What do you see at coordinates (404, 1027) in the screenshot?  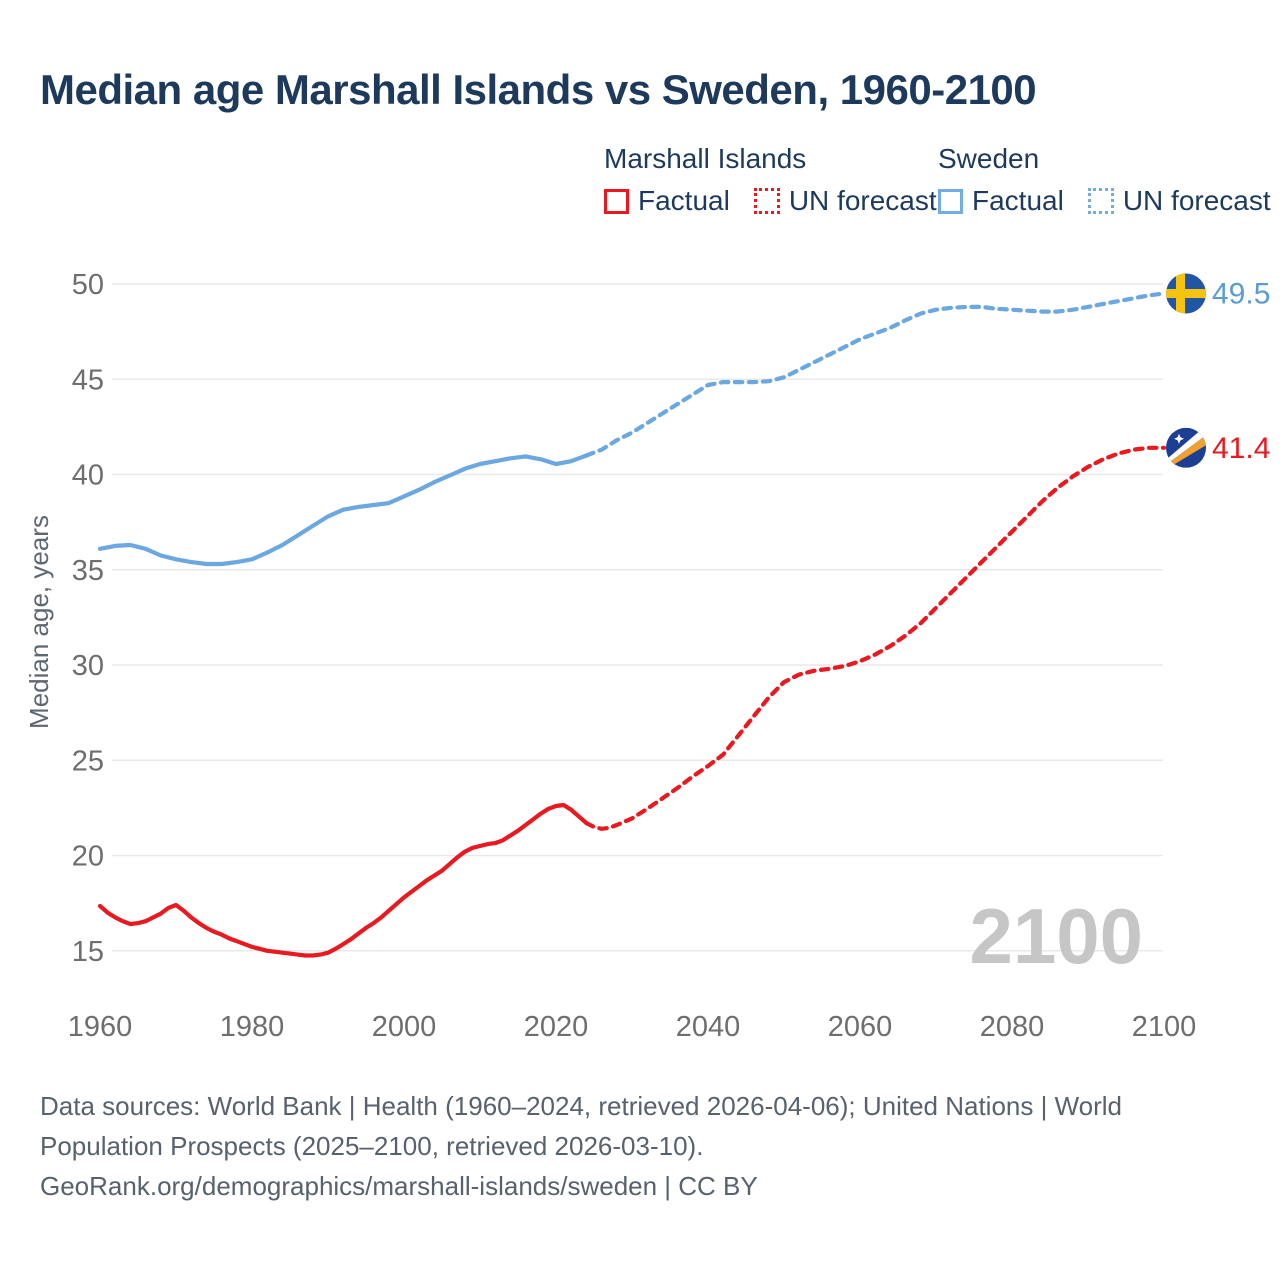 I see `x-tick-label: 2000` at bounding box center [404, 1027].